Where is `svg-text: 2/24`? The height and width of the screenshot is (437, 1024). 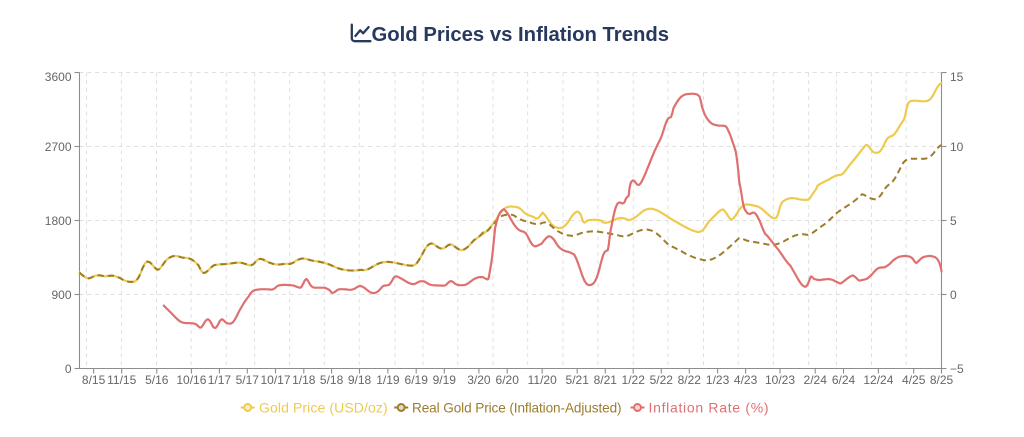 svg-text: 2/24 is located at coordinates (816, 380).